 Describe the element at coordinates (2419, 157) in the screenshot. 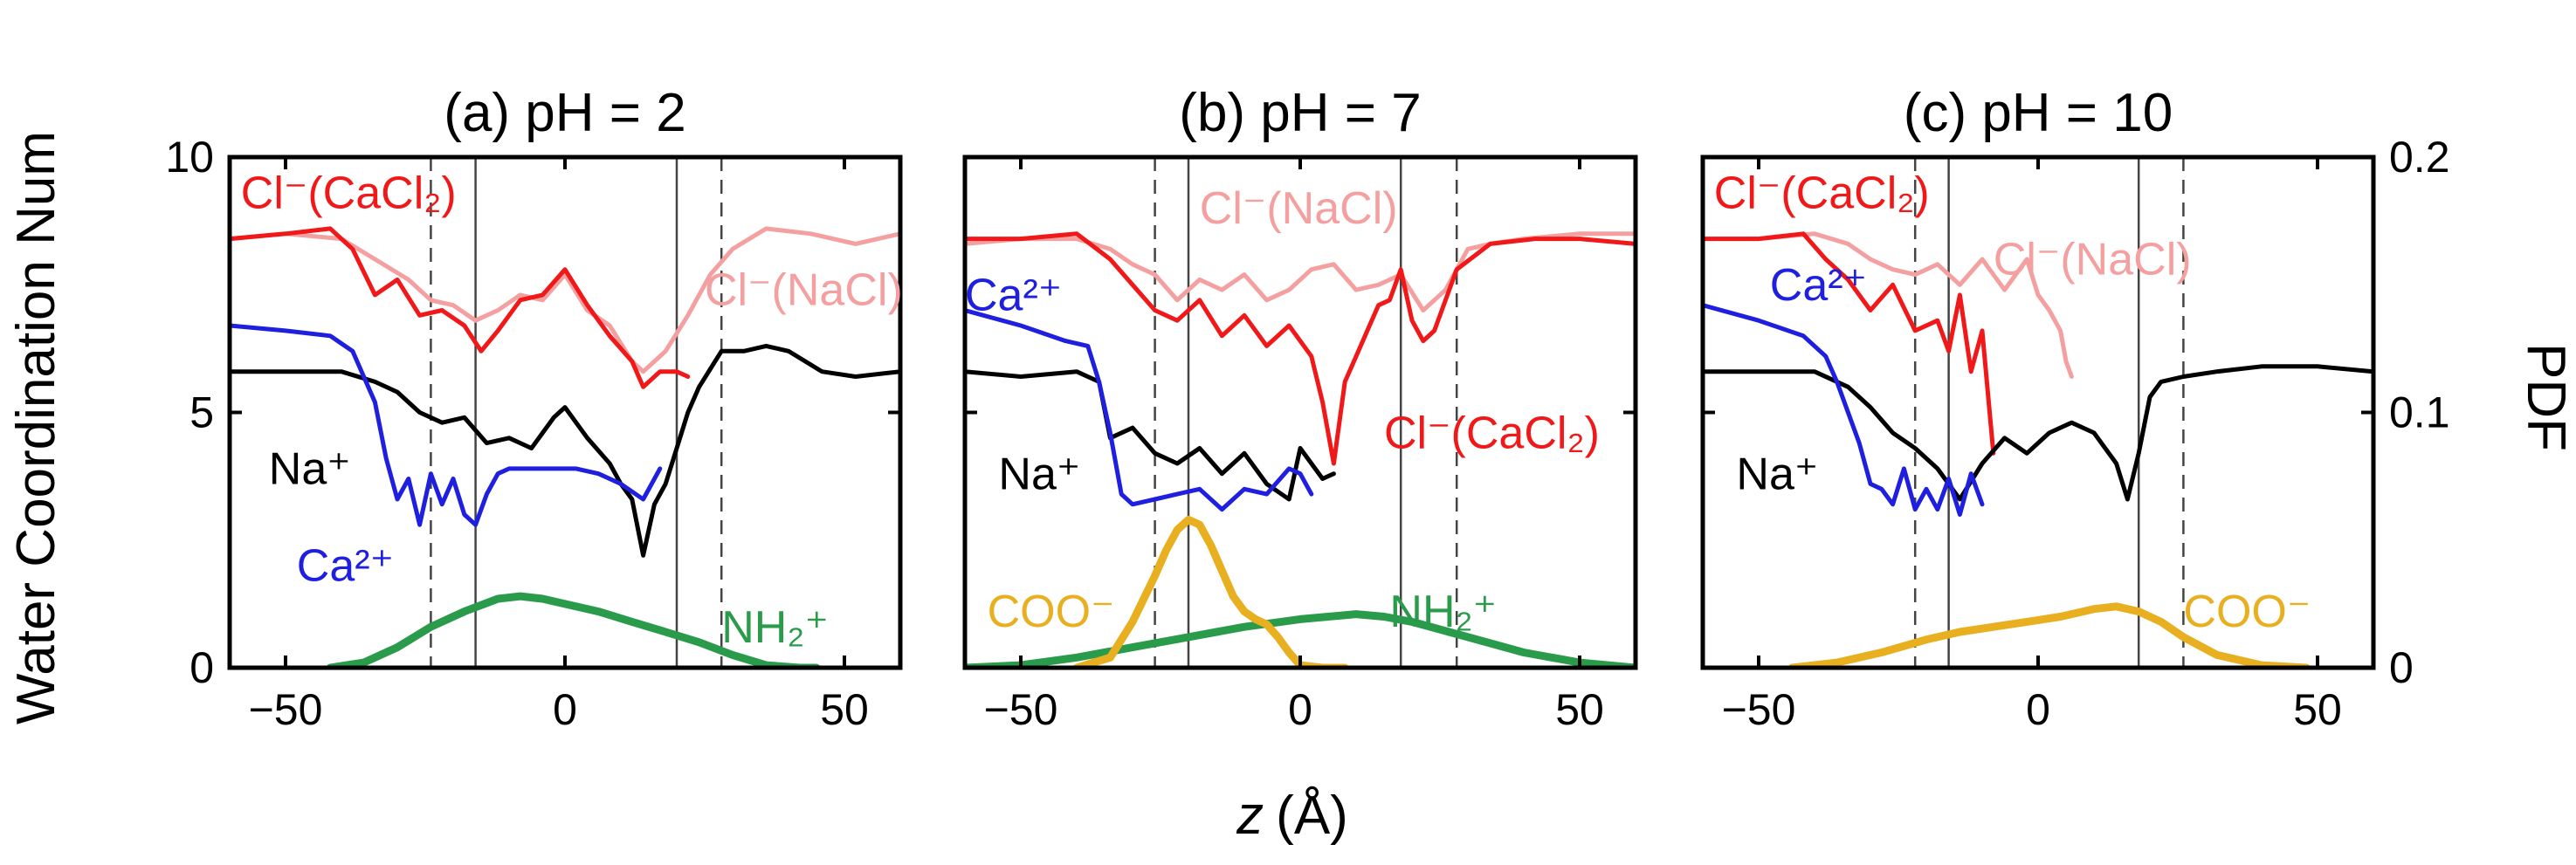

I see `y-right-tick-label: 0.2` at that location.